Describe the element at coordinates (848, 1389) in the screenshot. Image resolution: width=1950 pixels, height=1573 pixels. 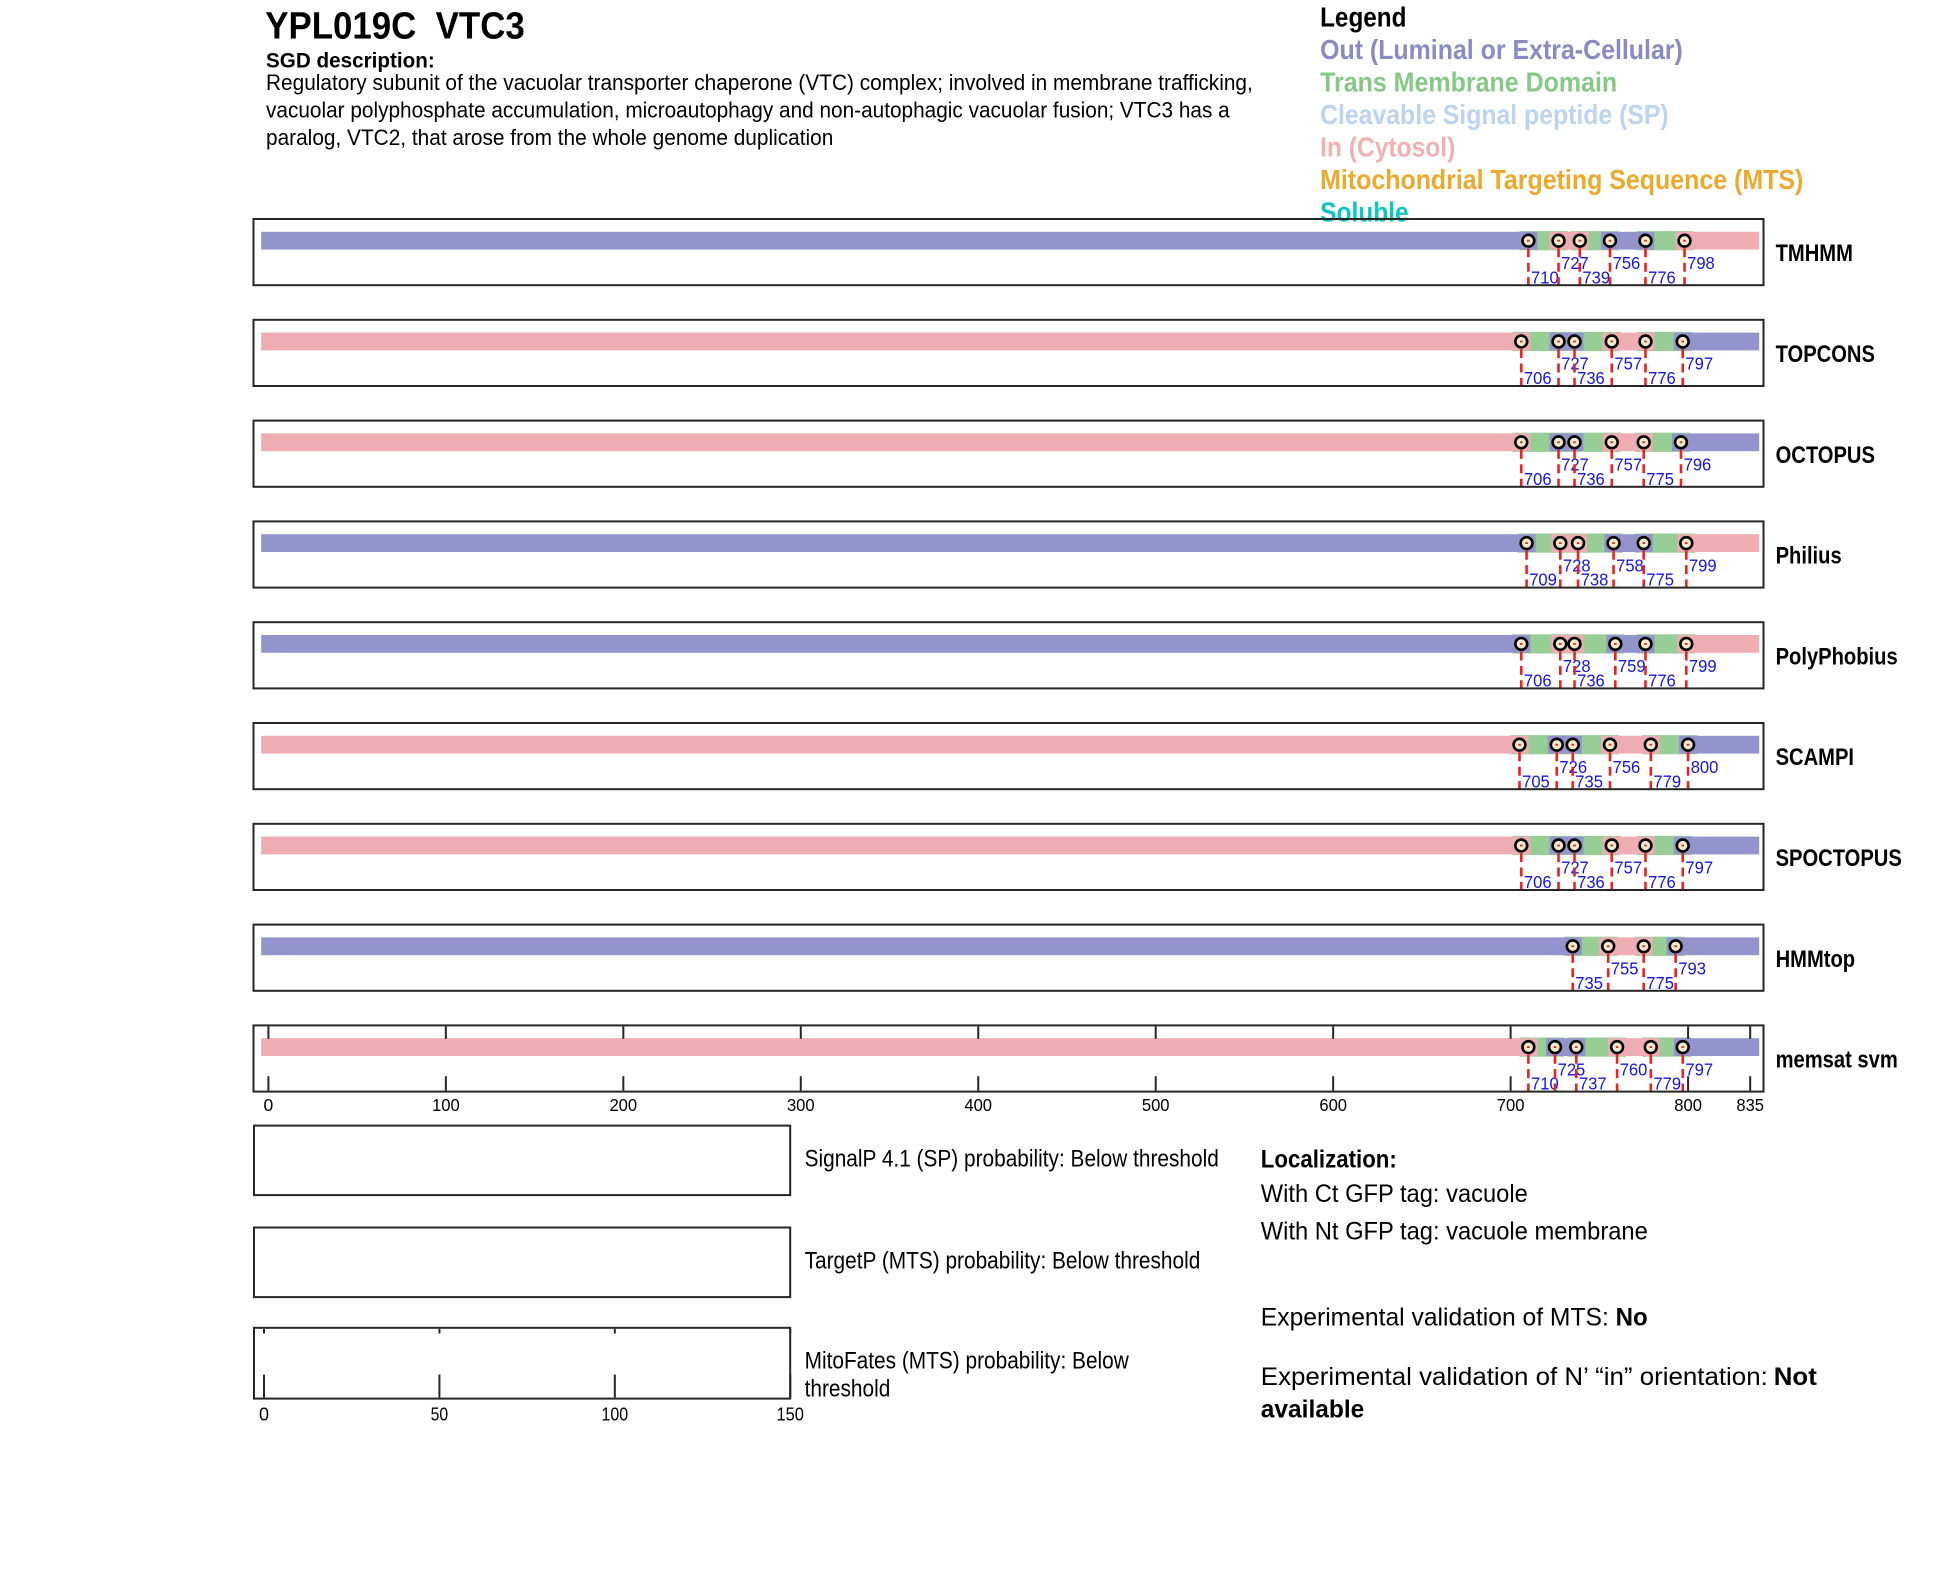
I see `svg-text: threshold` at that location.